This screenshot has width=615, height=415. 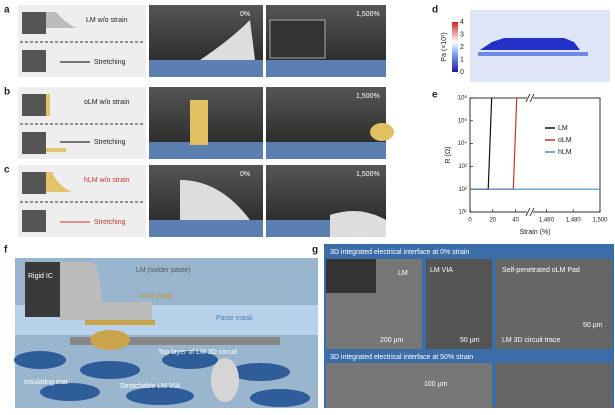 I want to click on y-axis-label: R (Ω), so click(x=448, y=155).